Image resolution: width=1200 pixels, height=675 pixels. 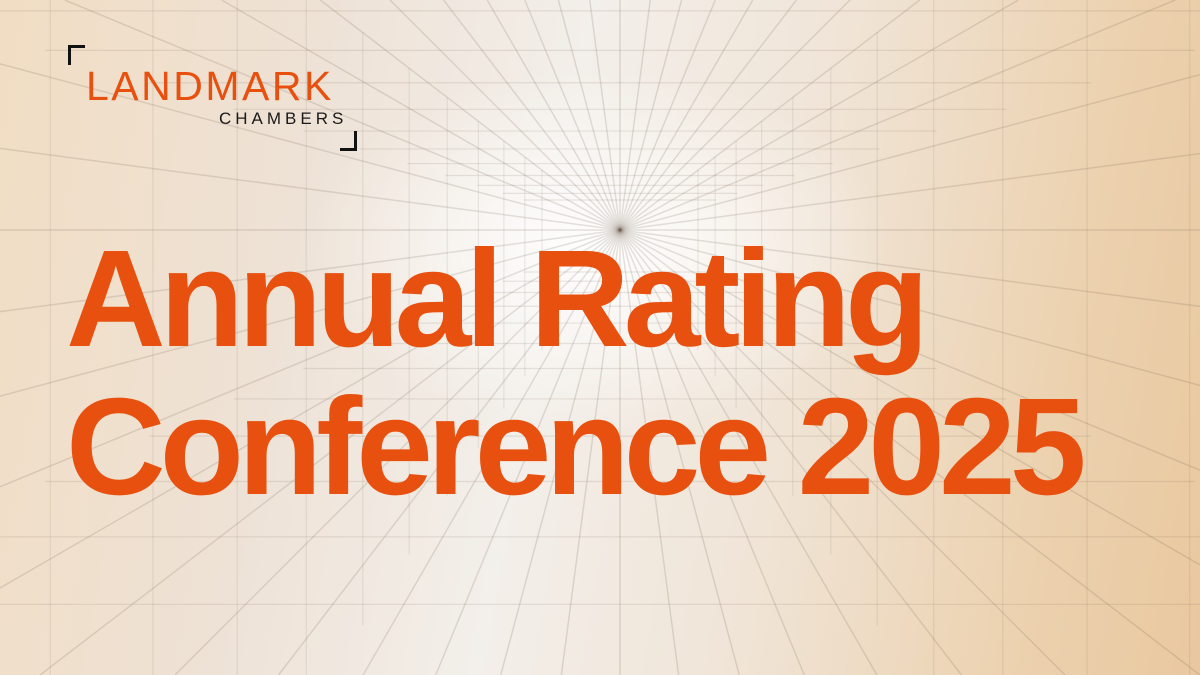 What do you see at coordinates (283, 118) in the screenshot?
I see `logo-subname: CHAMBERS` at bounding box center [283, 118].